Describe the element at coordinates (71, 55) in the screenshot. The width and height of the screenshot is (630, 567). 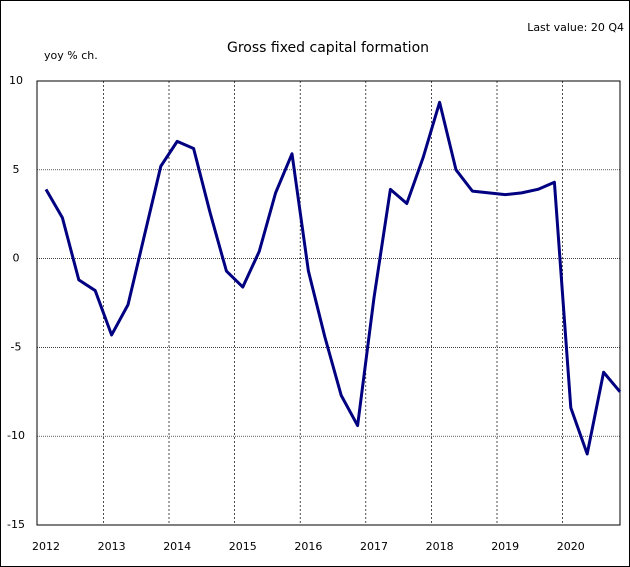
I see `y-axis-label: yoy % ch.` at that location.